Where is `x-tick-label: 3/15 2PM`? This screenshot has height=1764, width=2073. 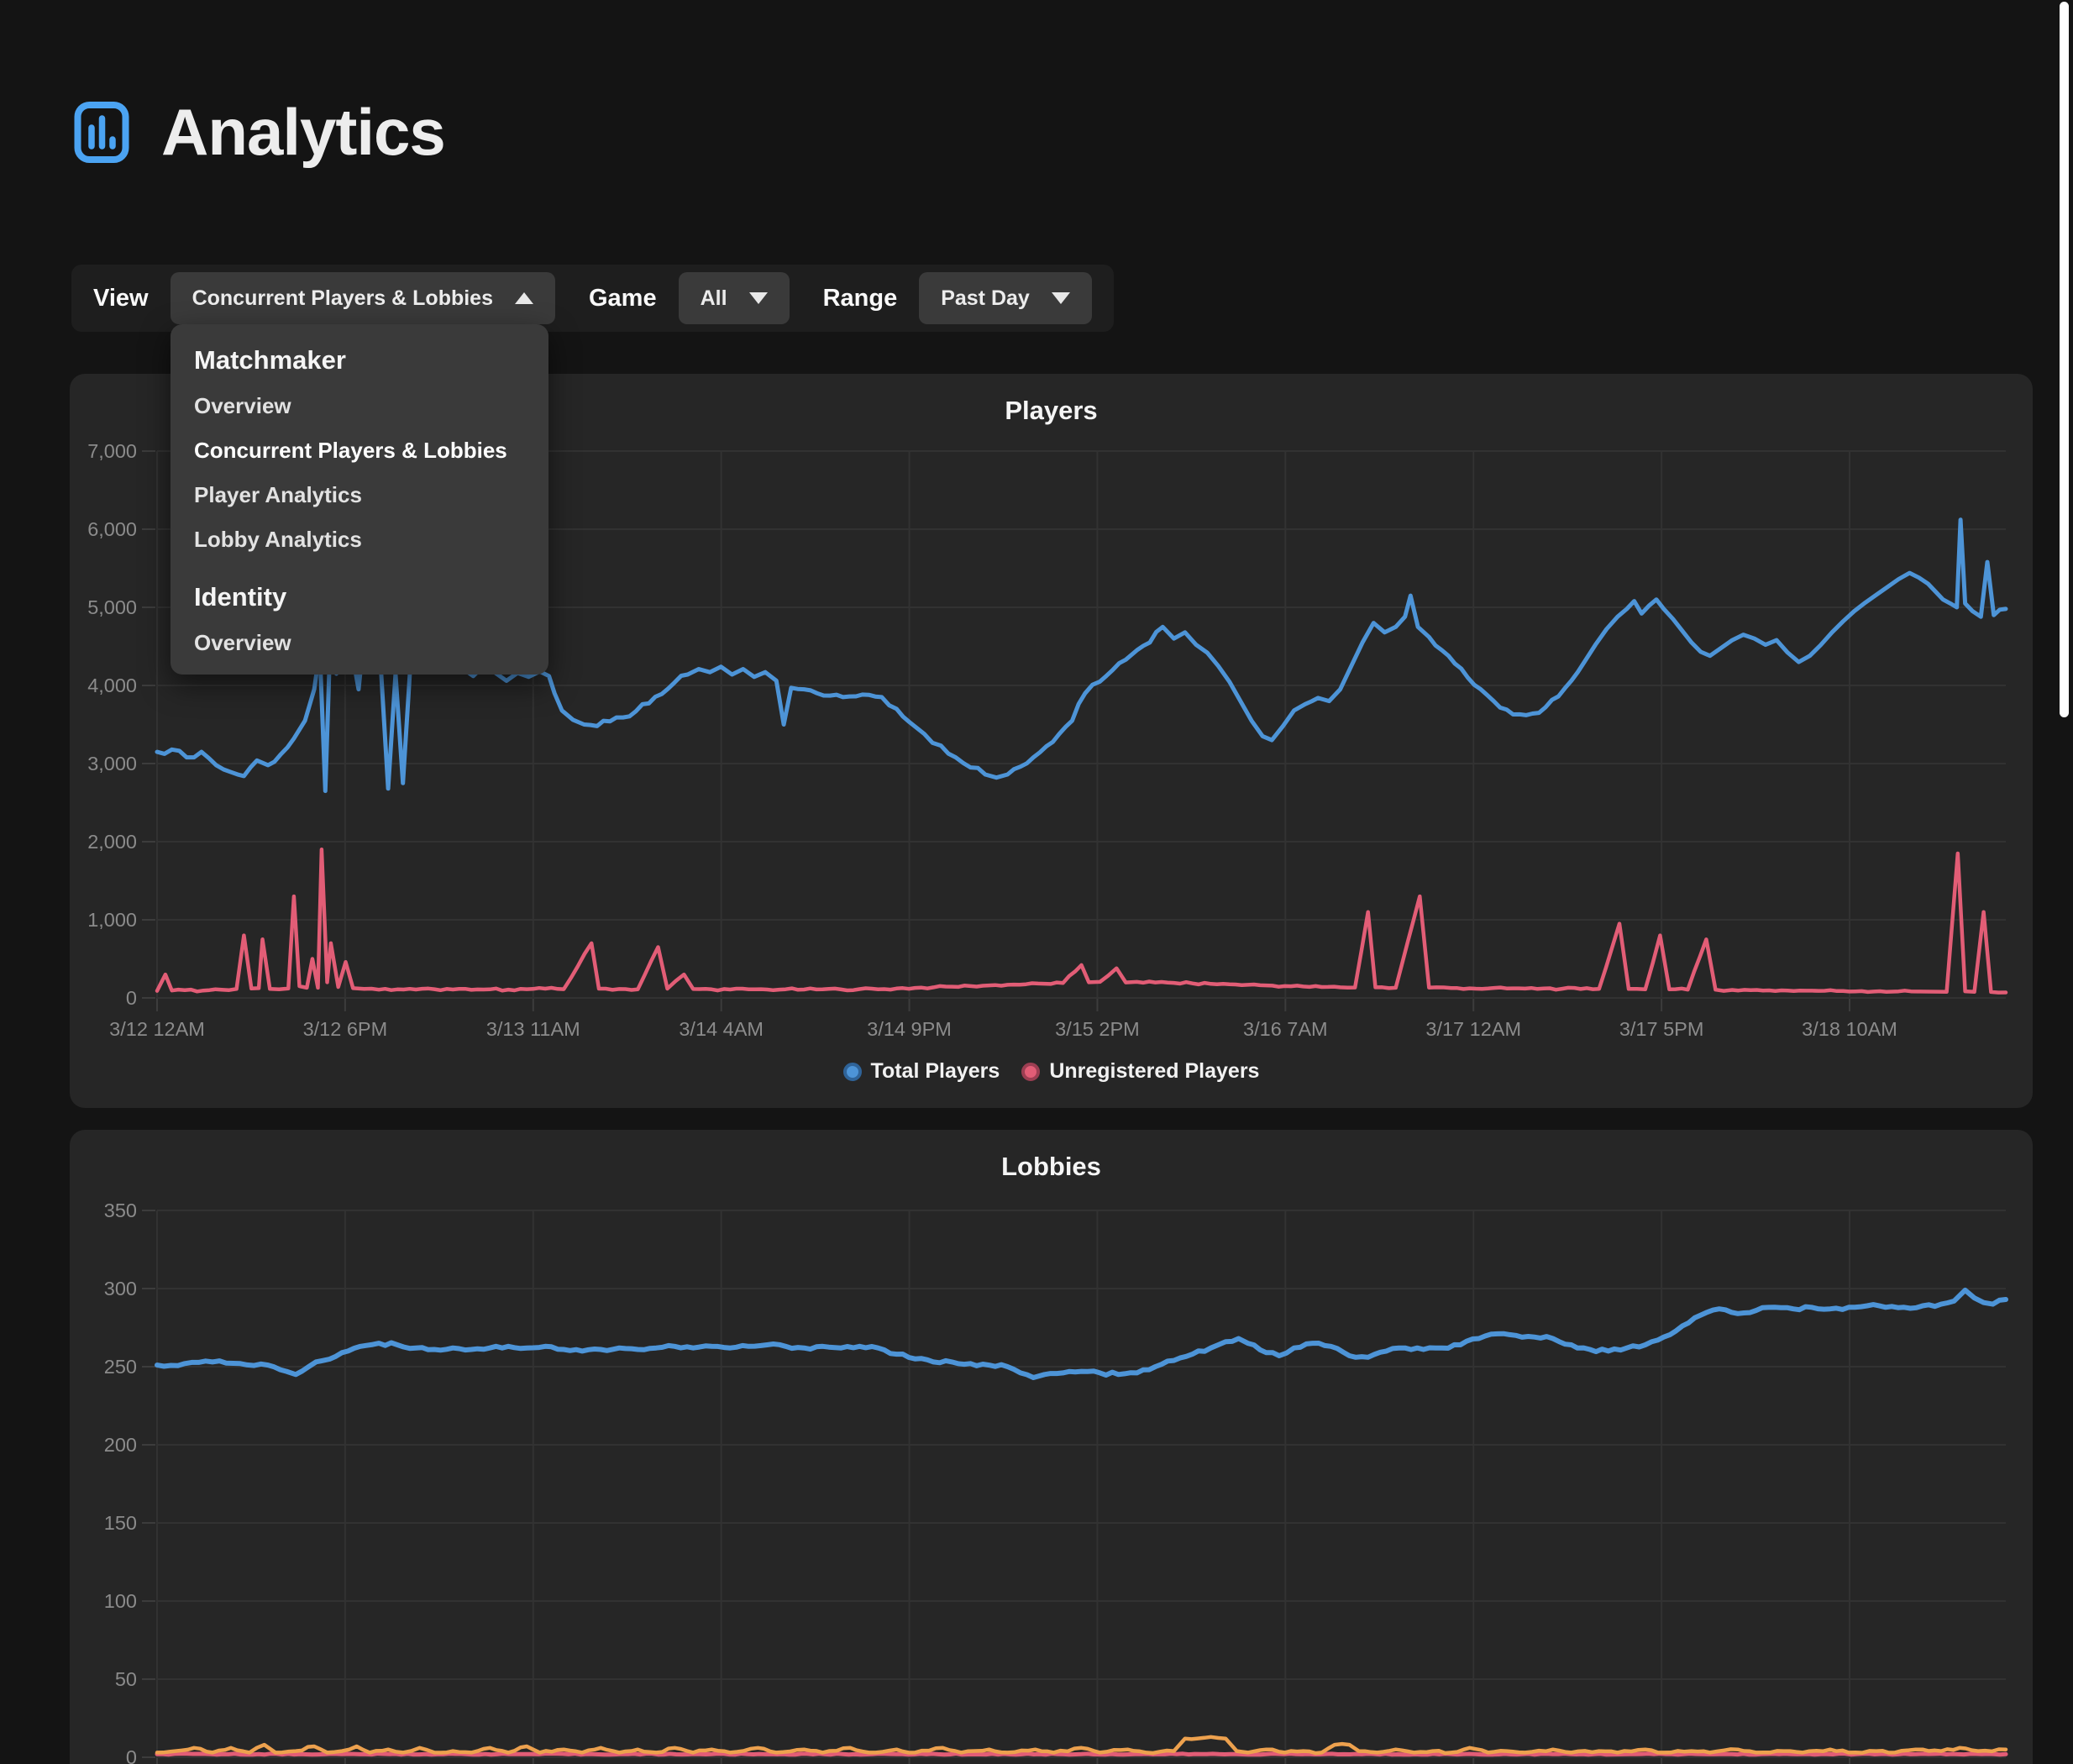 x-tick-label: 3/15 2PM is located at coordinates (1097, 1029).